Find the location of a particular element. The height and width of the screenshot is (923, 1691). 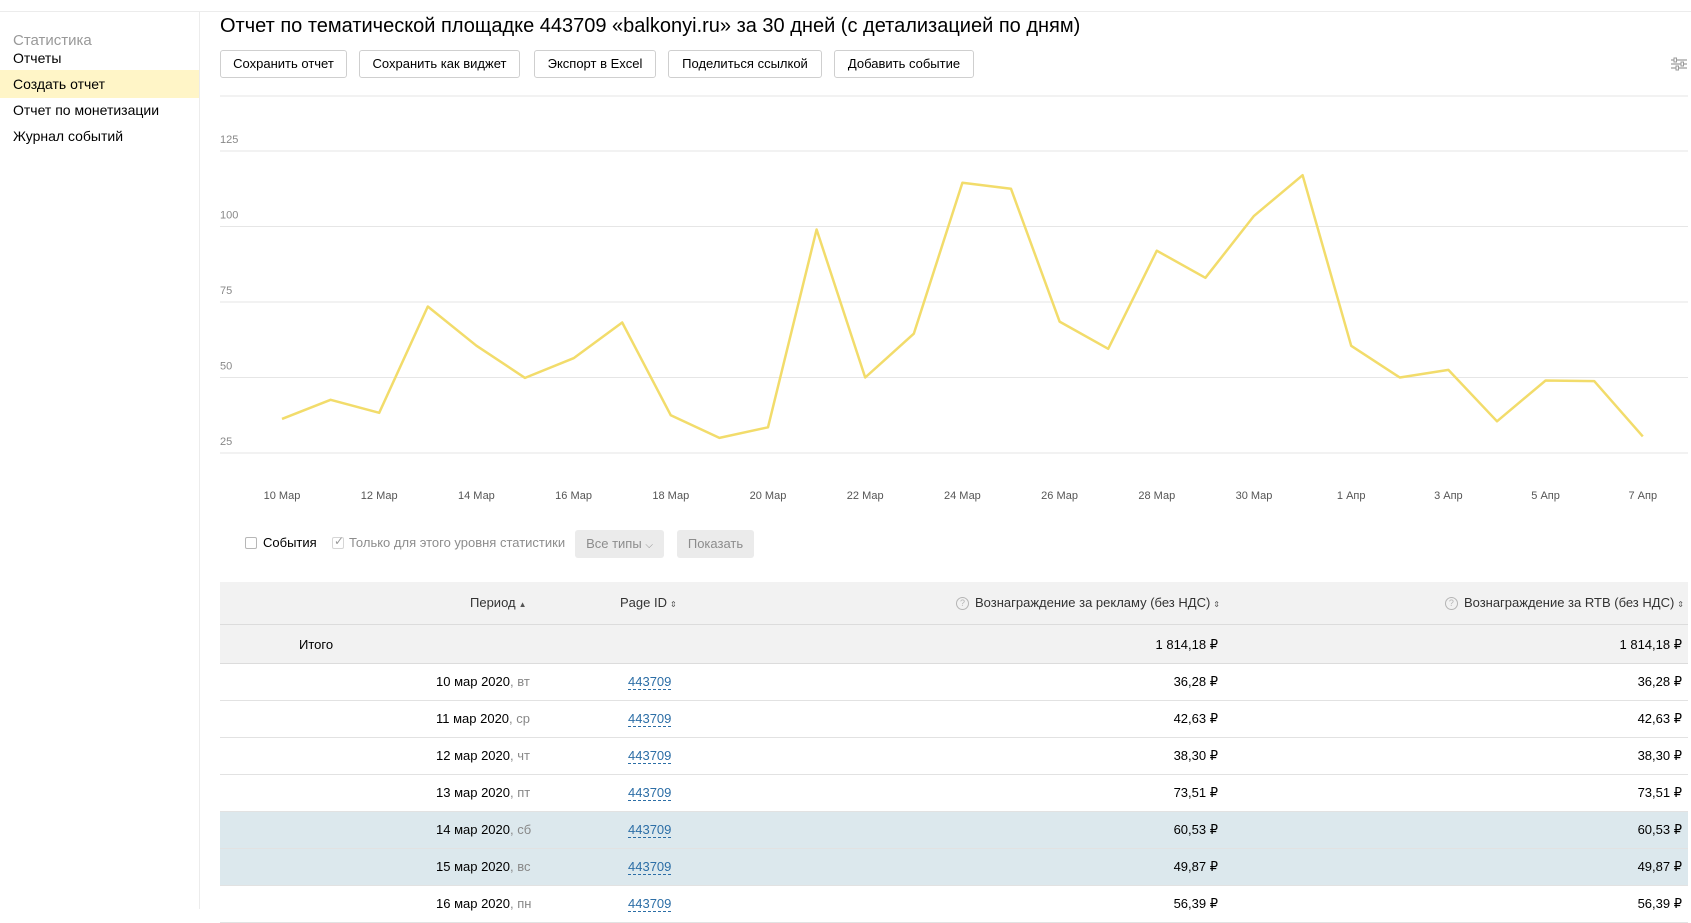

table-row: 14 мар 2020, сб 443709 60,53 ₽ 60,53 ₽ is located at coordinates (954, 830).